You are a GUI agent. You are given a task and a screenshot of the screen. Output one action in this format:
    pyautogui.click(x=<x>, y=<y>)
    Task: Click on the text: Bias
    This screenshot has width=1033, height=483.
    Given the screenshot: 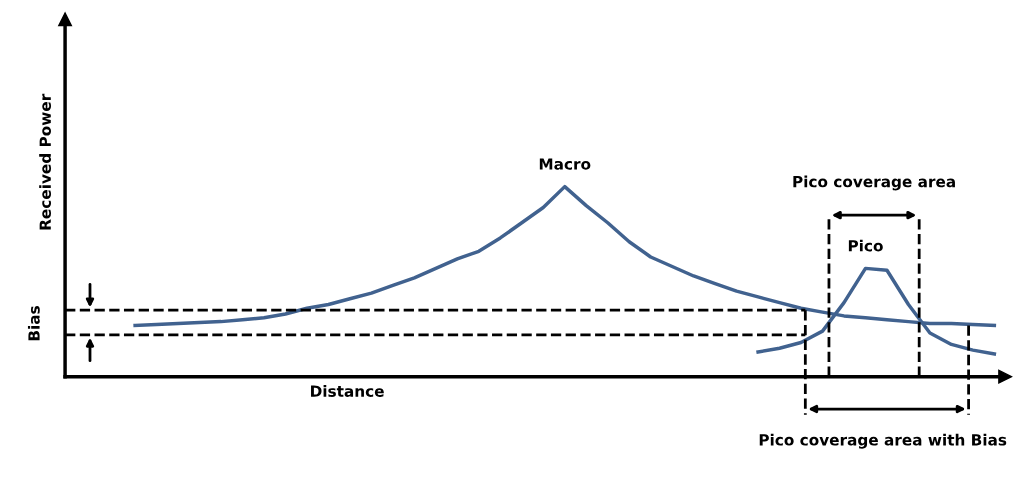 What is the action you would take?
    pyautogui.click(x=33, y=323)
    